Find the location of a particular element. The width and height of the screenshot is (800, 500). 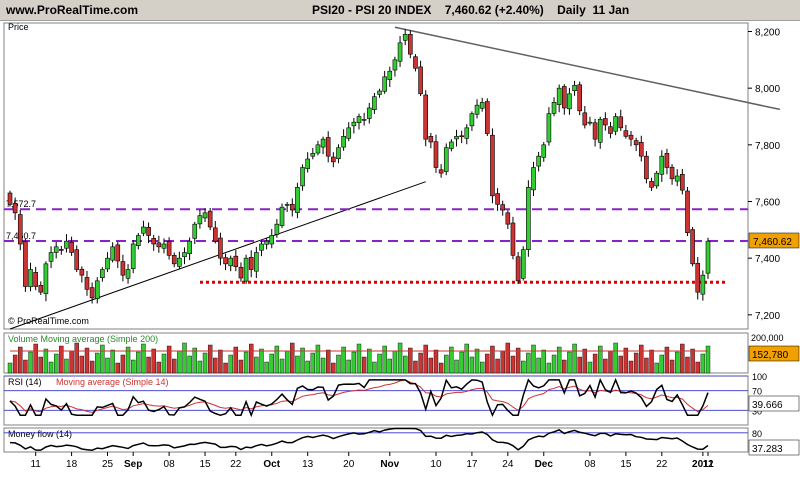

rsi-value-label: 39.666 is located at coordinates (767, 405).